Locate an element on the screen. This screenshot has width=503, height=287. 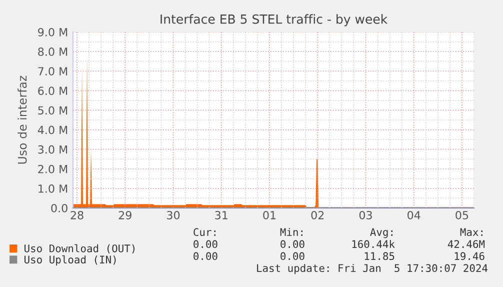
y-tick-label: 9.0 M is located at coordinates (53, 32).